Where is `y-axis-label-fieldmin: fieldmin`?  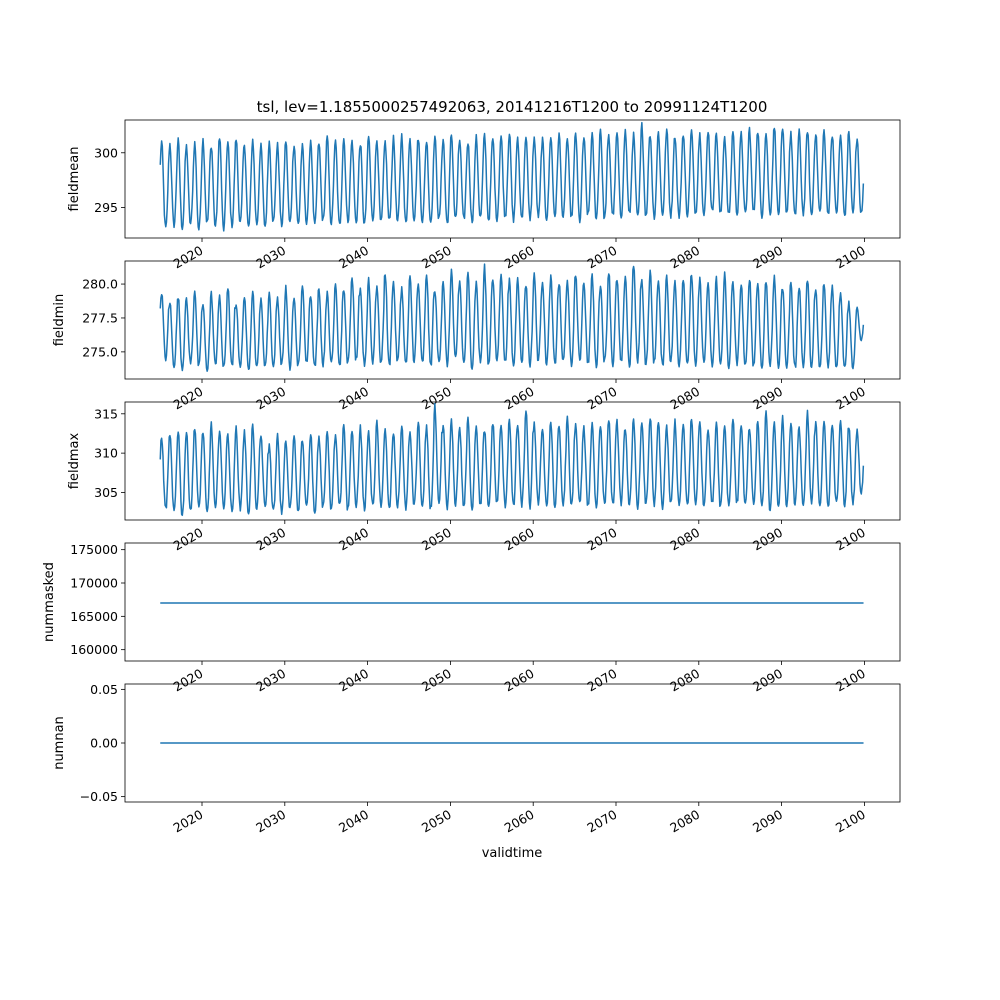 y-axis-label-fieldmin: fieldmin is located at coordinates (59, 320).